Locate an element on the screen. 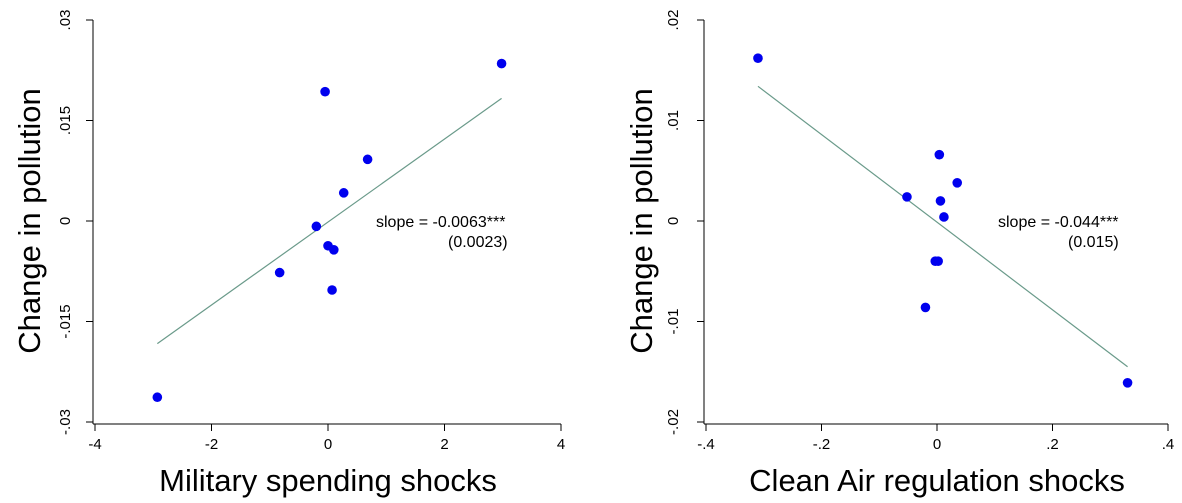 This screenshot has width=1182, height=503. panel-2-x-tick-label: -.2 is located at coordinates (822, 444).